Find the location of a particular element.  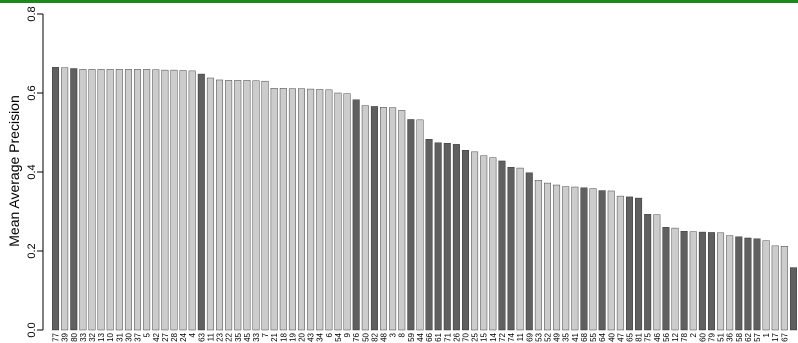

x-tick-label: 75 is located at coordinates (648, 336).